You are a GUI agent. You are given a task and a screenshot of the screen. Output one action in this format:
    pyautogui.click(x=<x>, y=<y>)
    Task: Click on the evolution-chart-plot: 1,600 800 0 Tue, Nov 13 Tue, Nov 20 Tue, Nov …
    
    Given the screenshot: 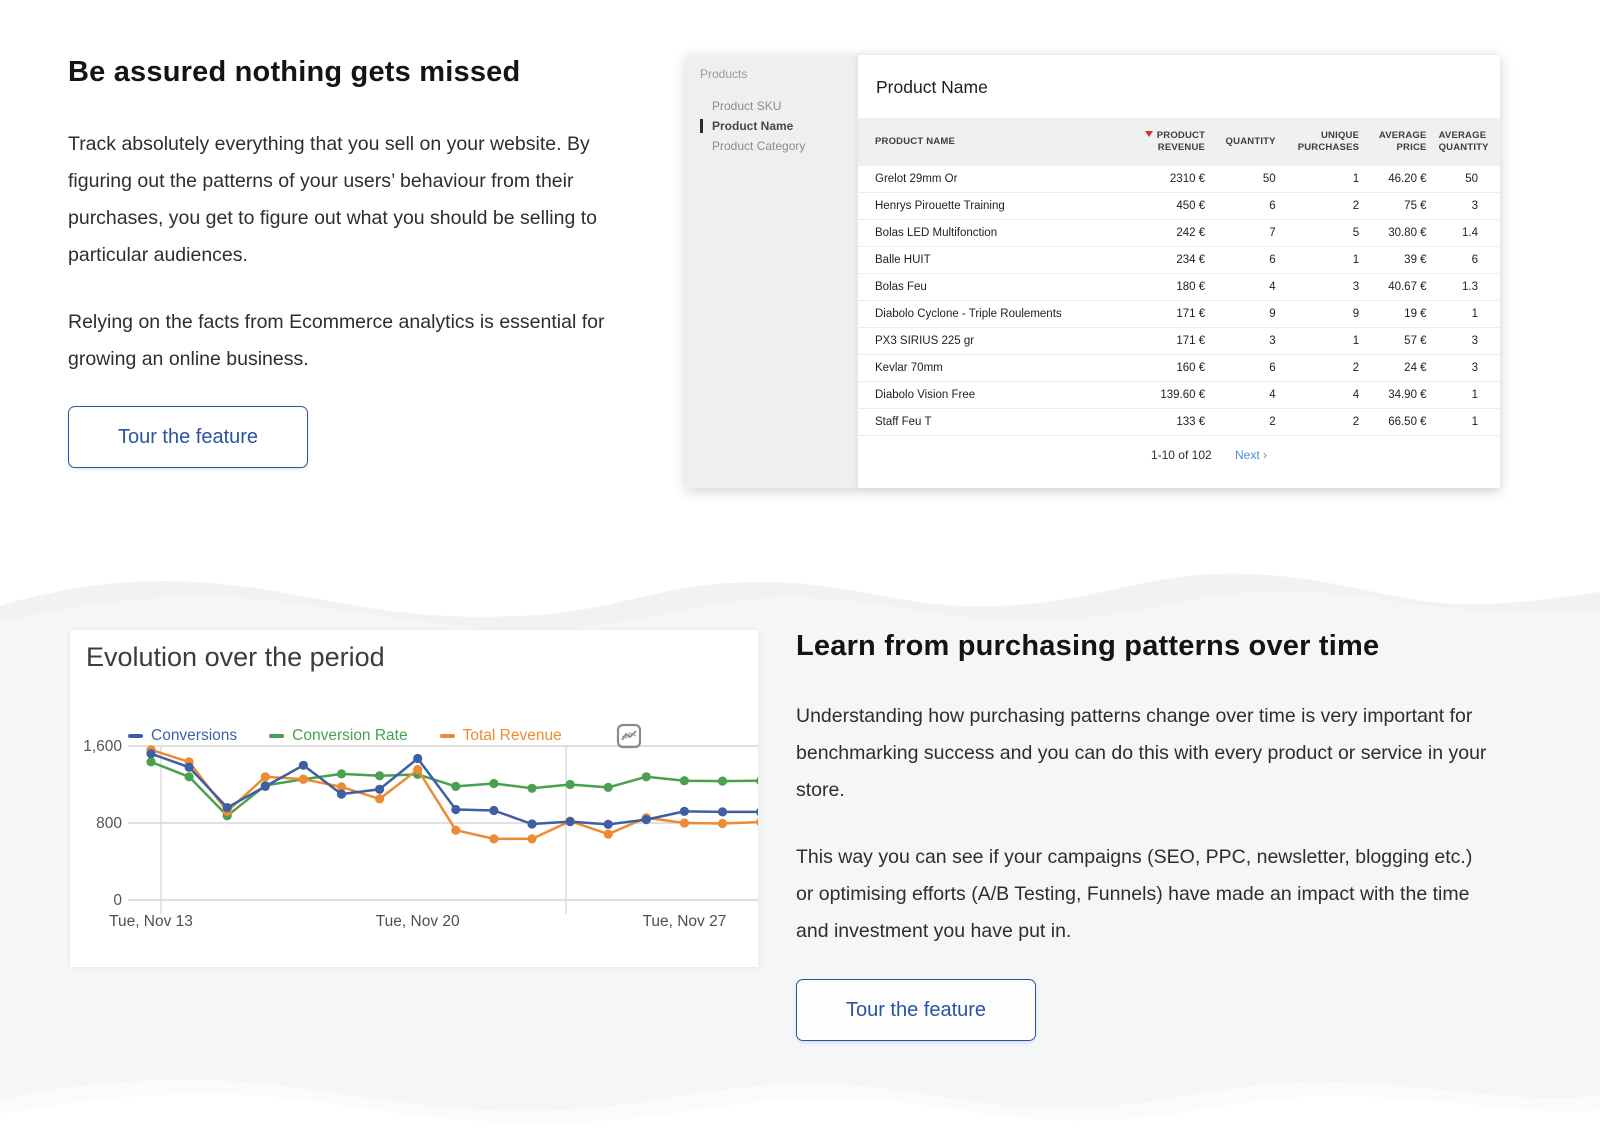 What is the action you would take?
    pyautogui.click(x=420, y=834)
    